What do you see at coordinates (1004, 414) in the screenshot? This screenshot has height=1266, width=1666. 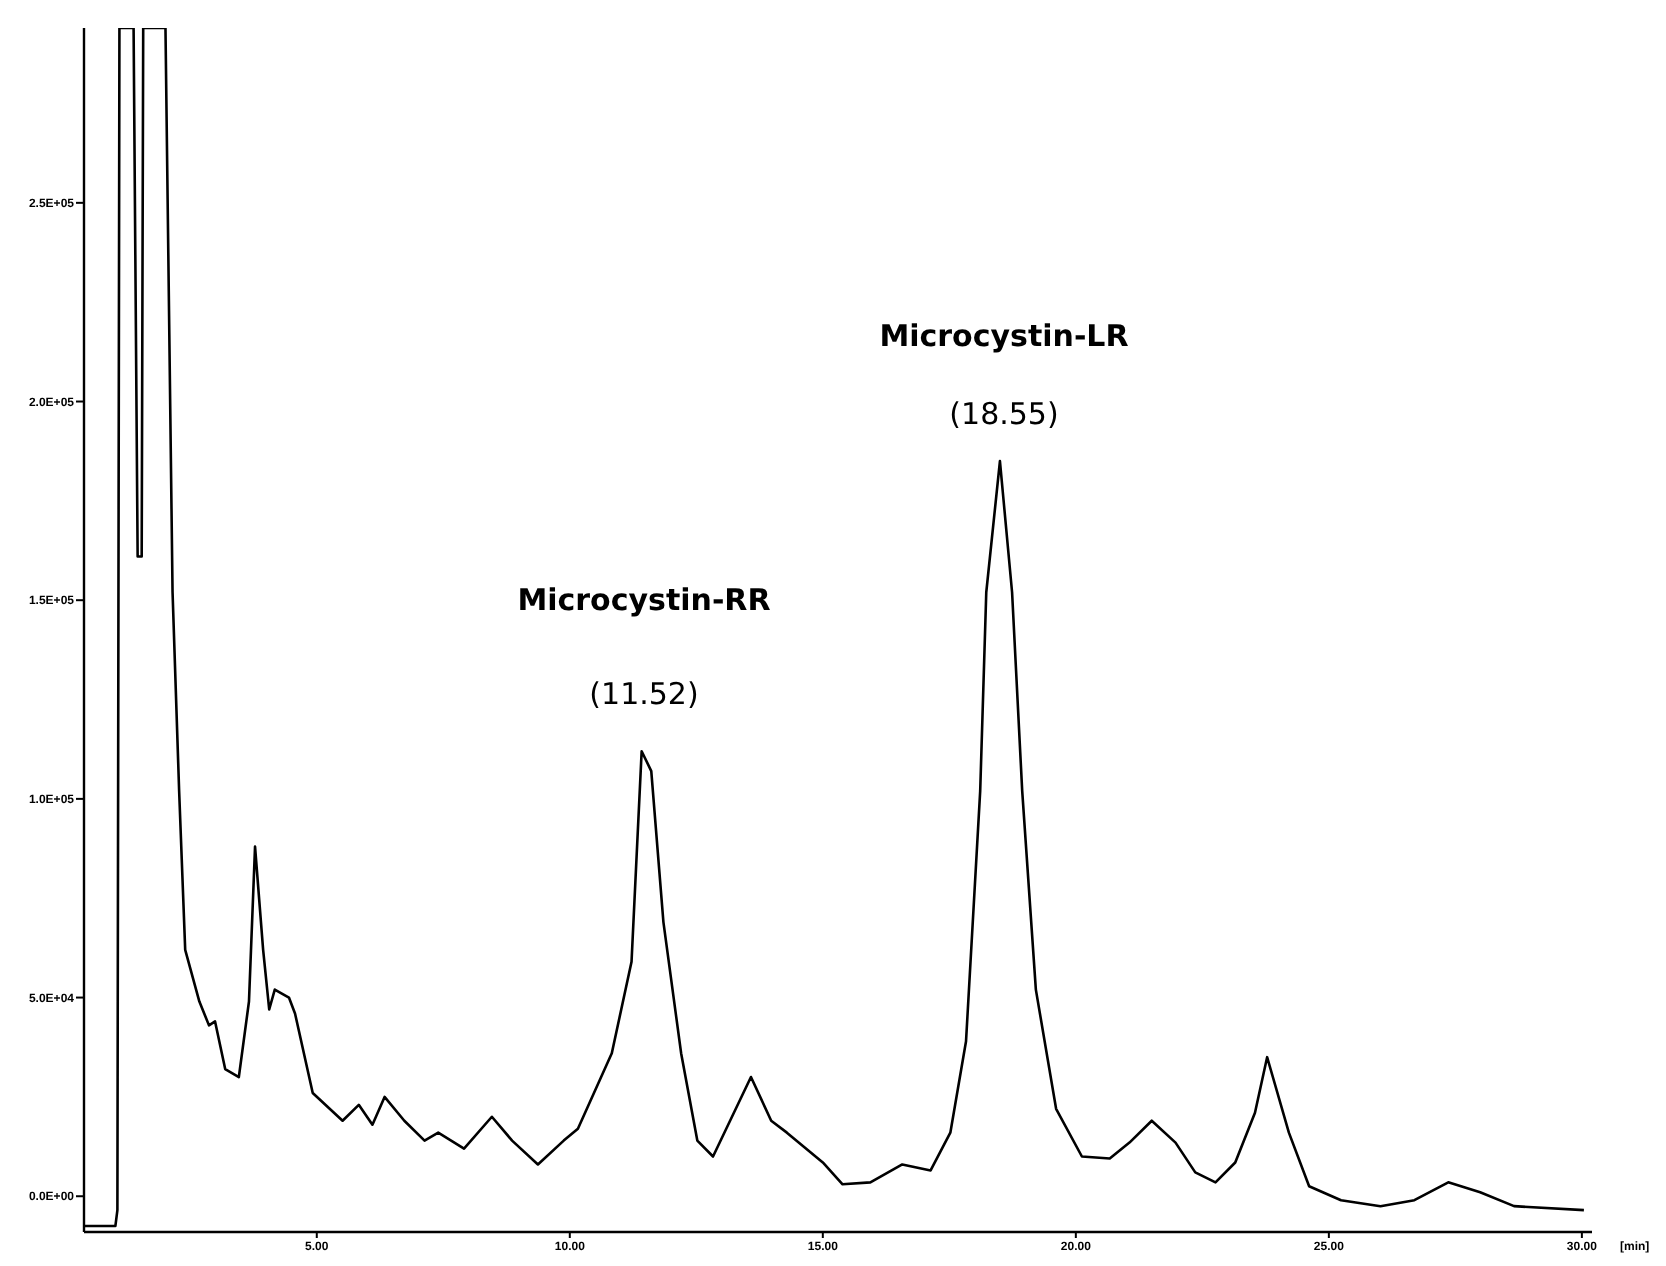 I see `annotation: (18.55)` at bounding box center [1004, 414].